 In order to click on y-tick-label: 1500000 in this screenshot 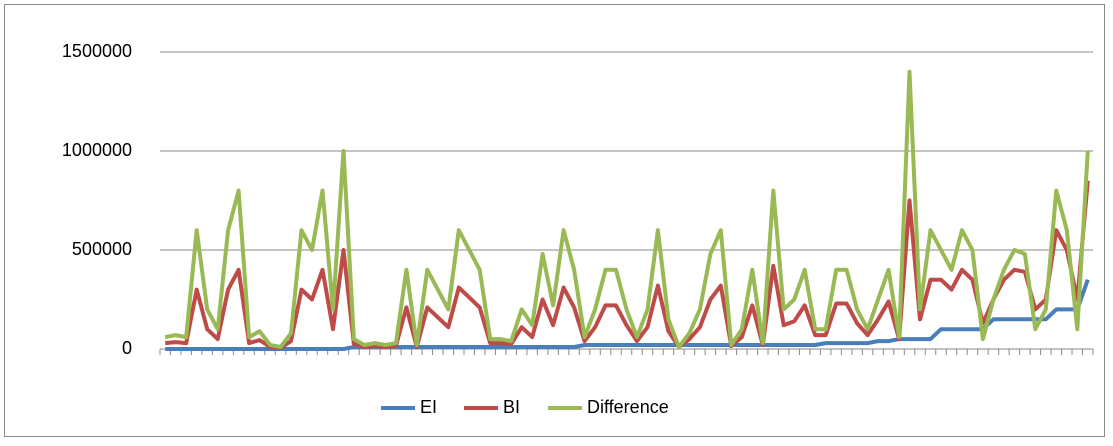, I will do `click(97, 51)`.